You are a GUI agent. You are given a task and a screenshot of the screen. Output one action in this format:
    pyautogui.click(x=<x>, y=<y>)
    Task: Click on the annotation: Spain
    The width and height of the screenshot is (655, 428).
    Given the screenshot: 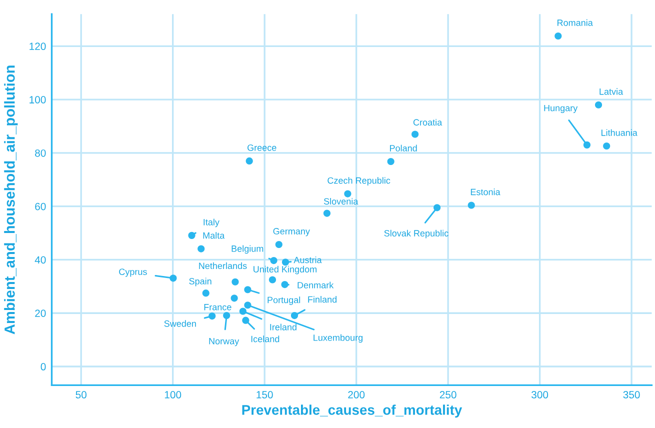 What is the action you would take?
    pyautogui.click(x=200, y=282)
    